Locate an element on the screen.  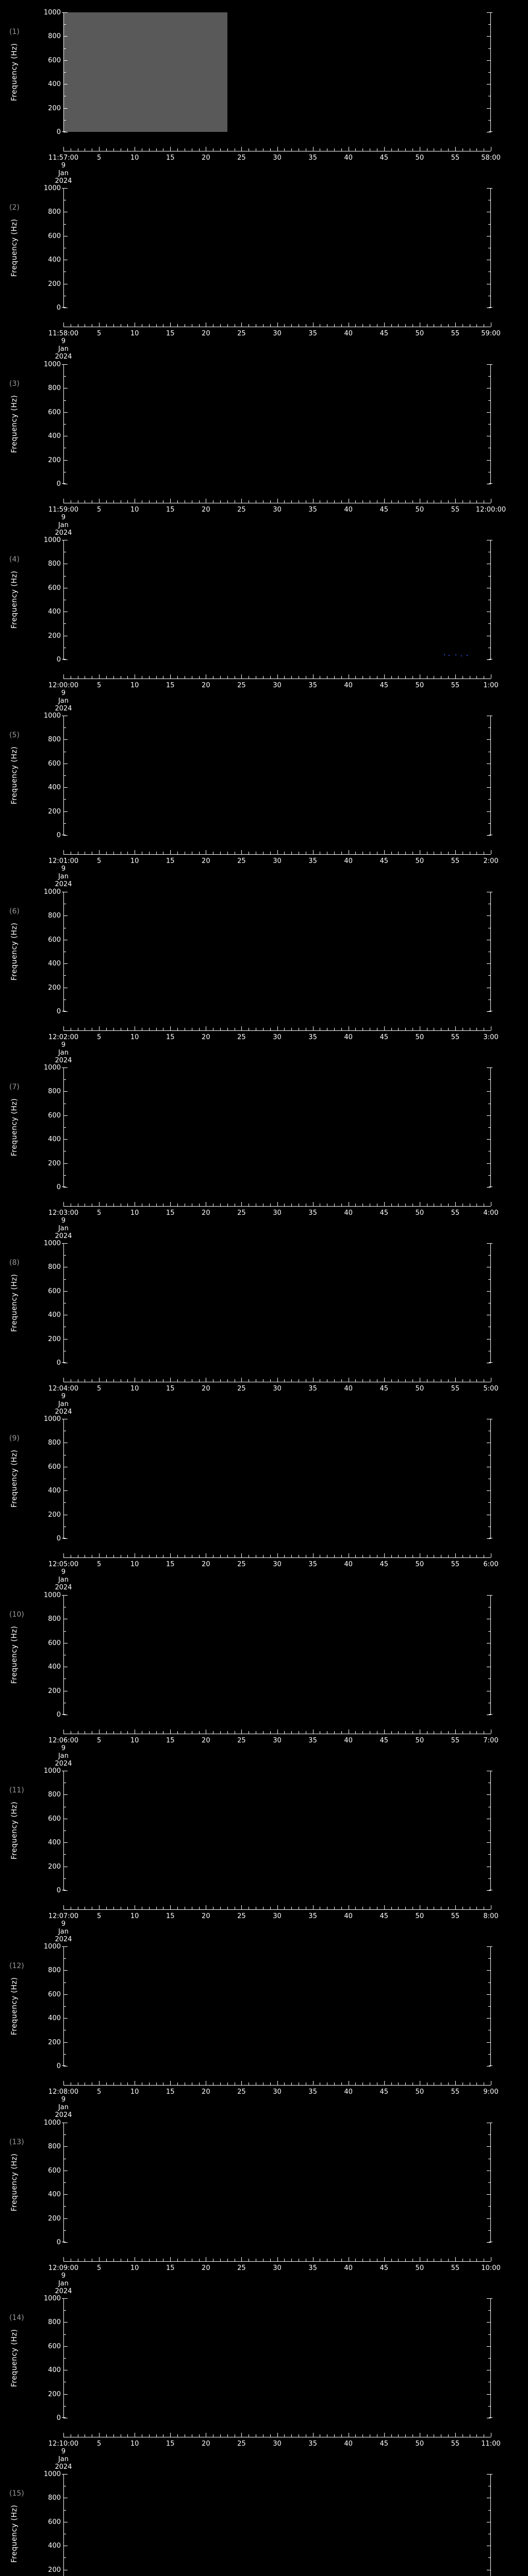
x-axis-tick-label: 45 is located at coordinates (384, 1389).